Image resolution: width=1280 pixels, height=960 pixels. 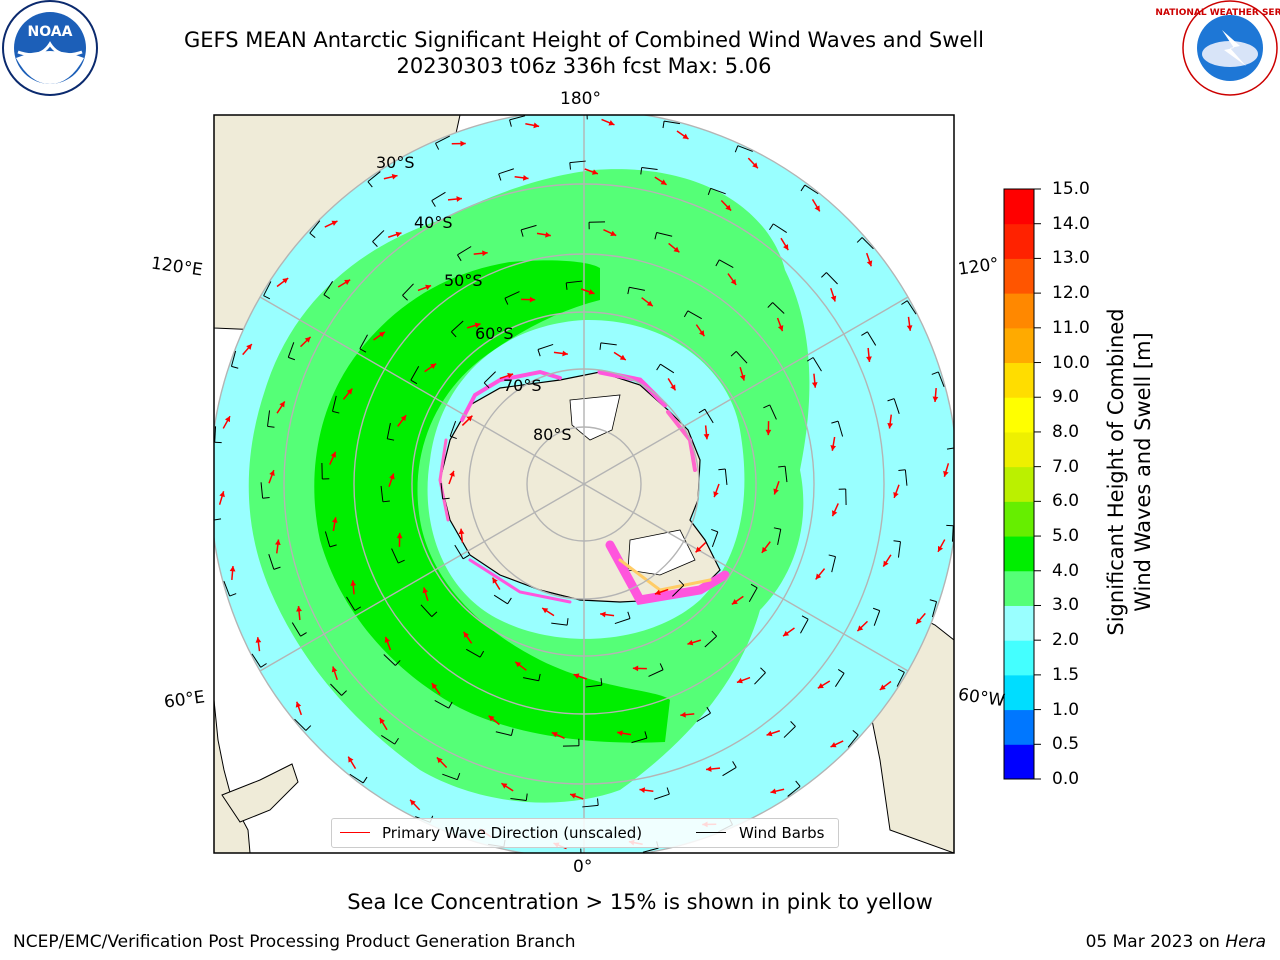 What do you see at coordinates (583, 867) in the screenshot?
I see `lon-label-0: 0°` at bounding box center [583, 867].